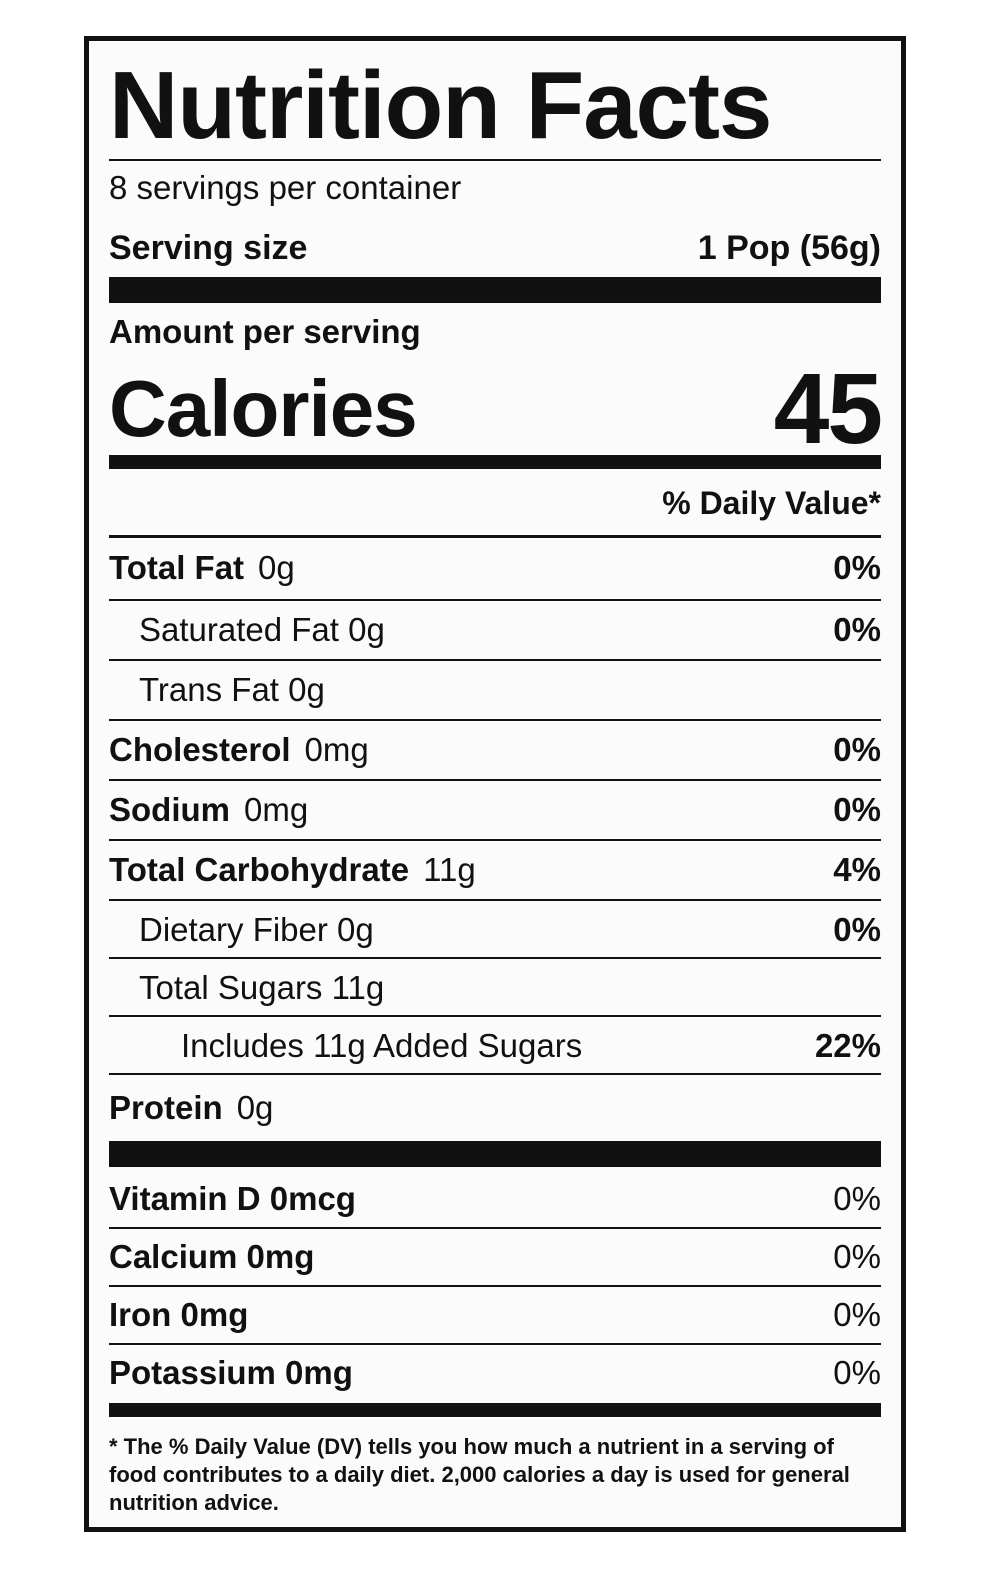  Describe the element at coordinates (200, 749) in the screenshot. I see `nutrient-name: Cholesterol` at that location.